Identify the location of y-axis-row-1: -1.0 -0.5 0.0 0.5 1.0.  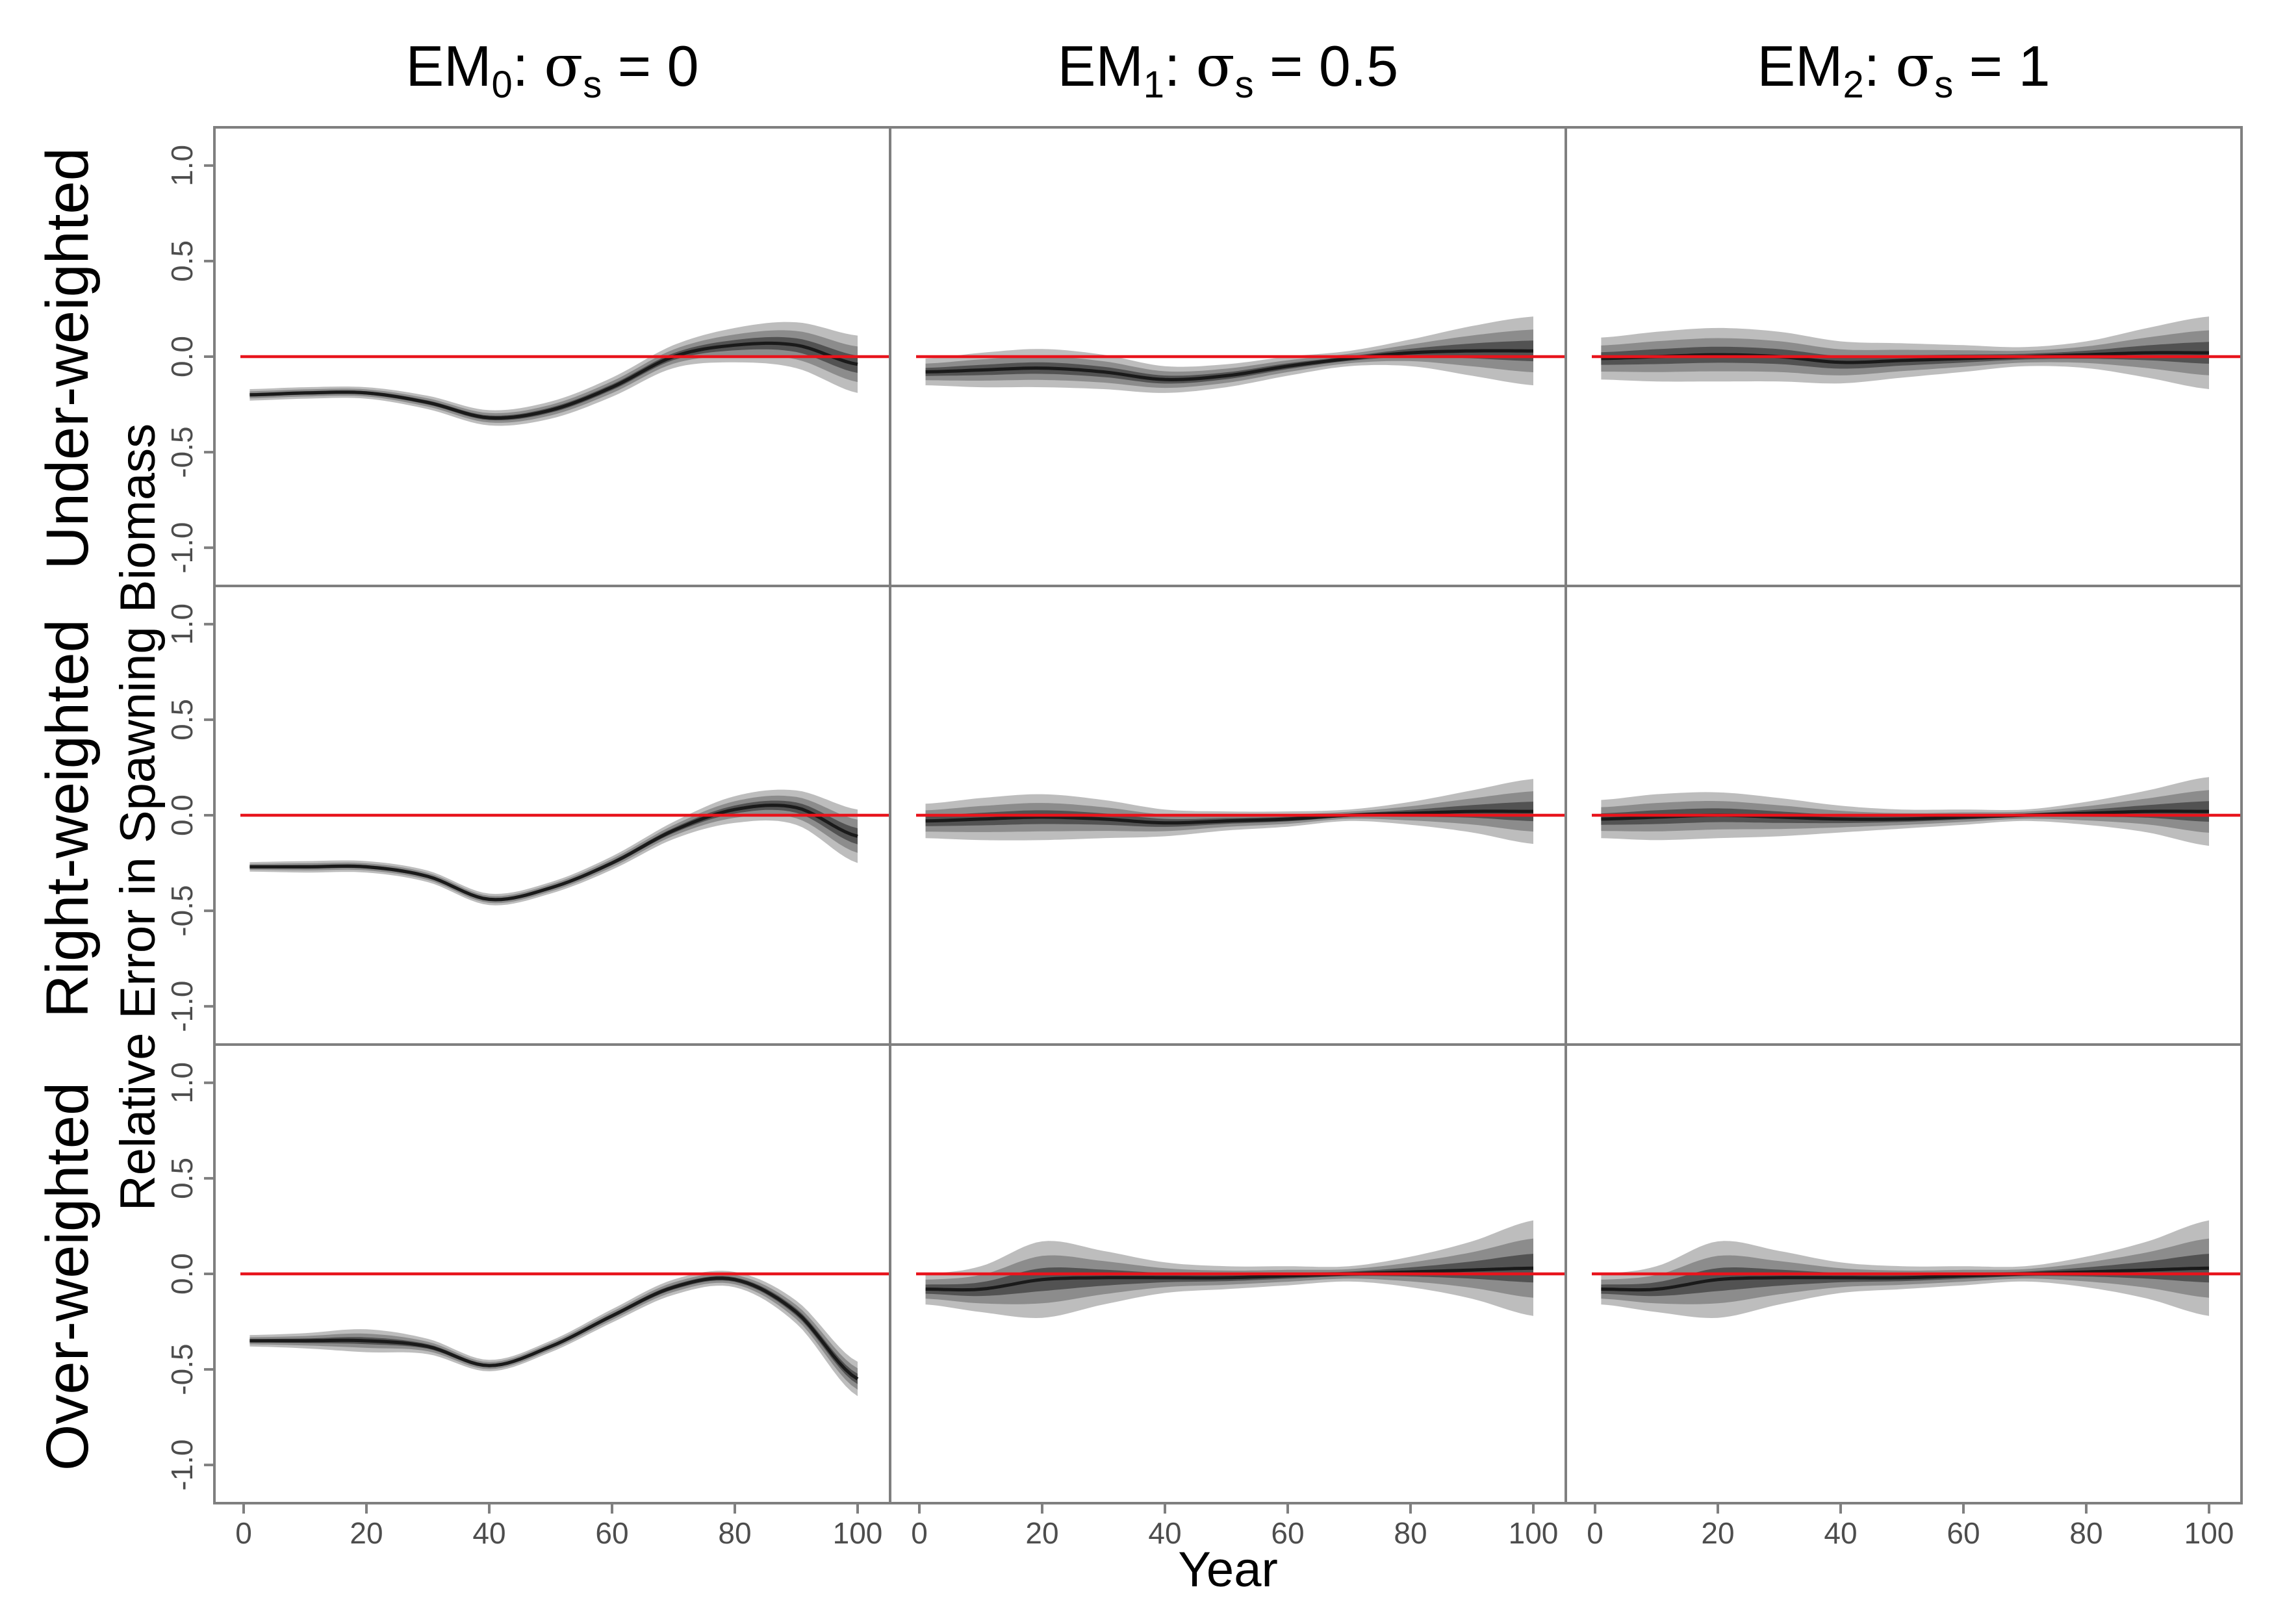
(189, 817).